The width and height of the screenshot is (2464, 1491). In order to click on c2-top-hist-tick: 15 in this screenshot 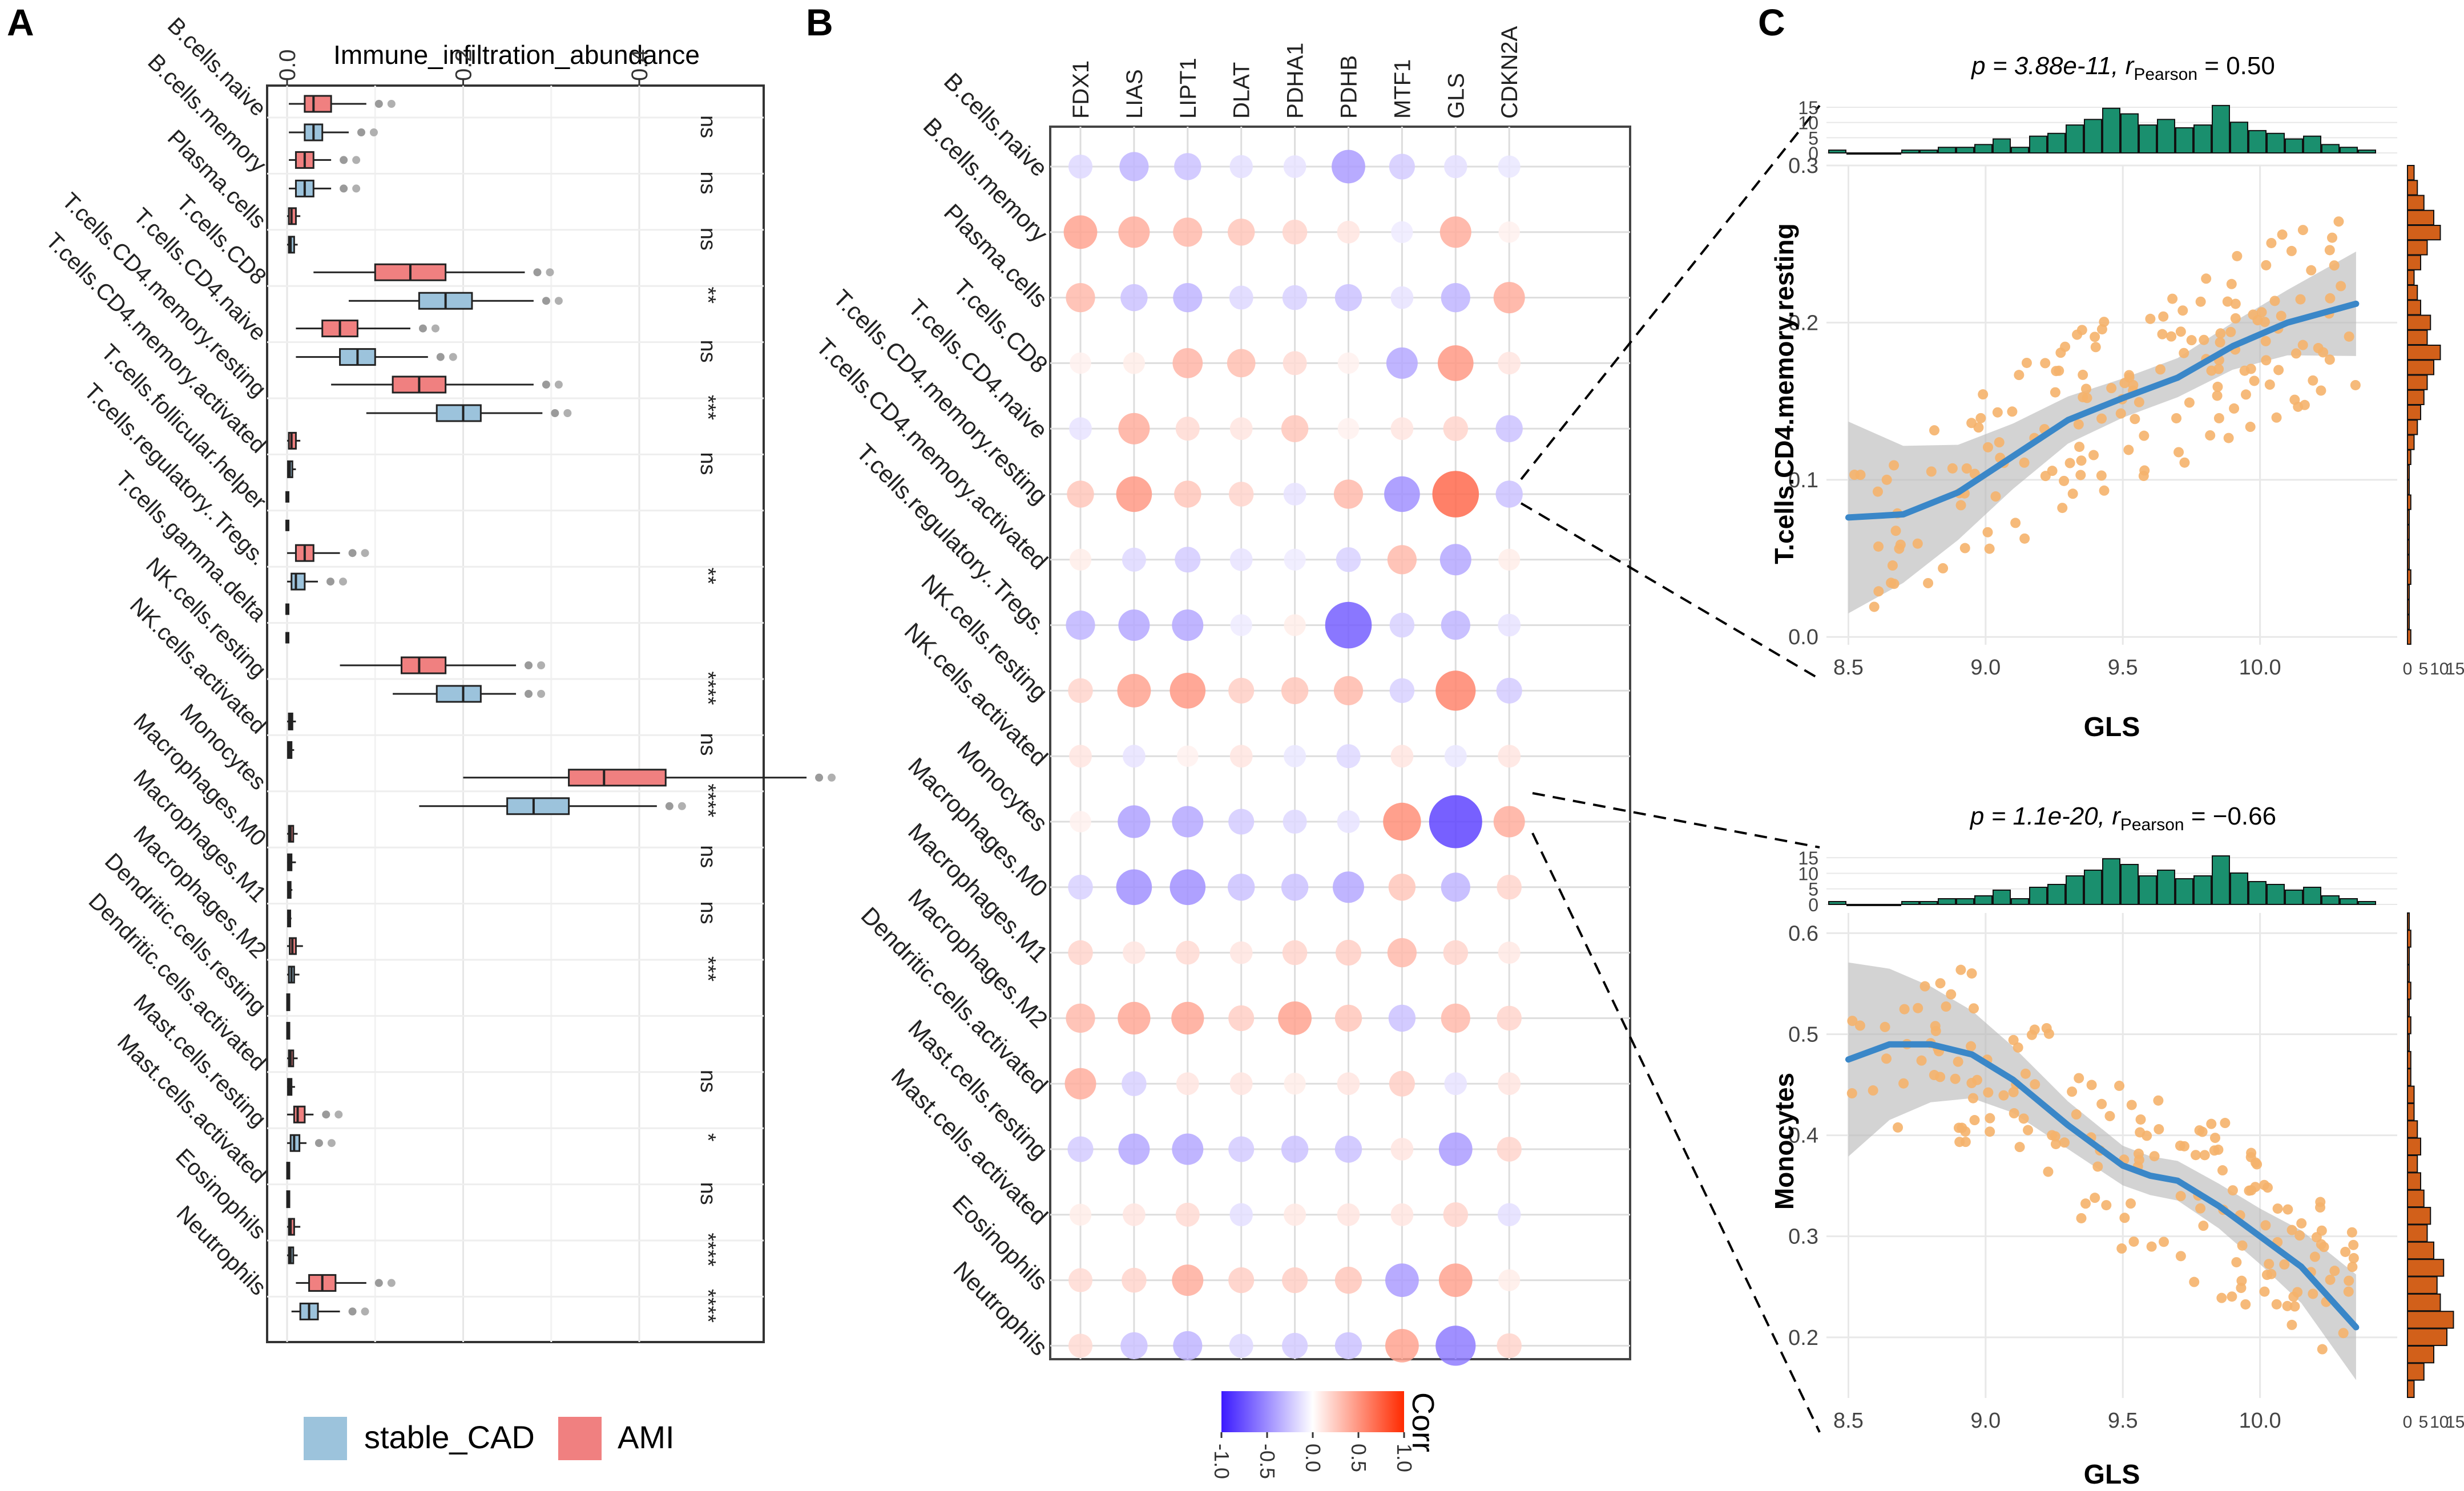, I will do `click(1808, 858)`.